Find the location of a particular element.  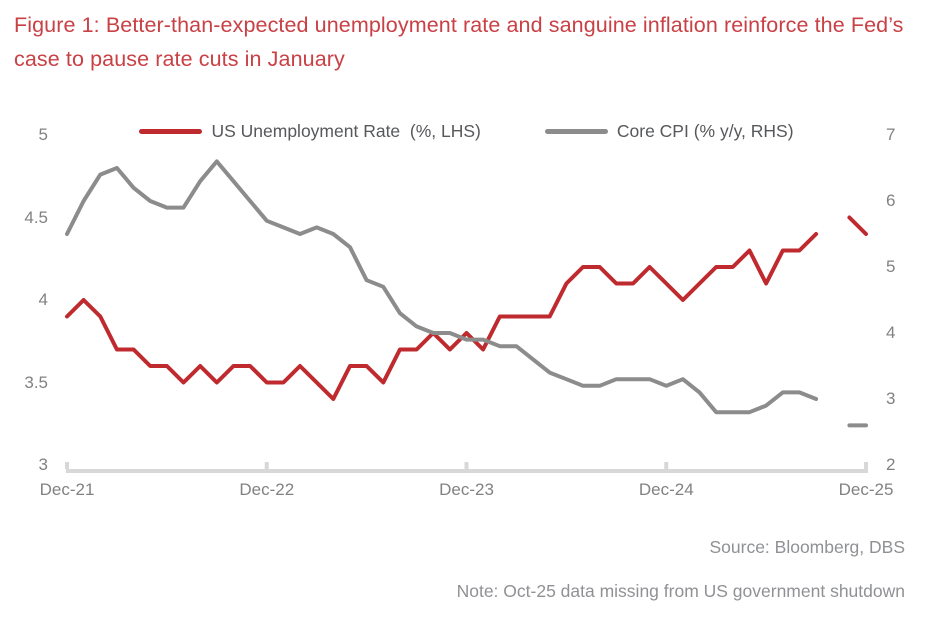

x-axis-tick-label: Dec-21 is located at coordinates (67, 489).